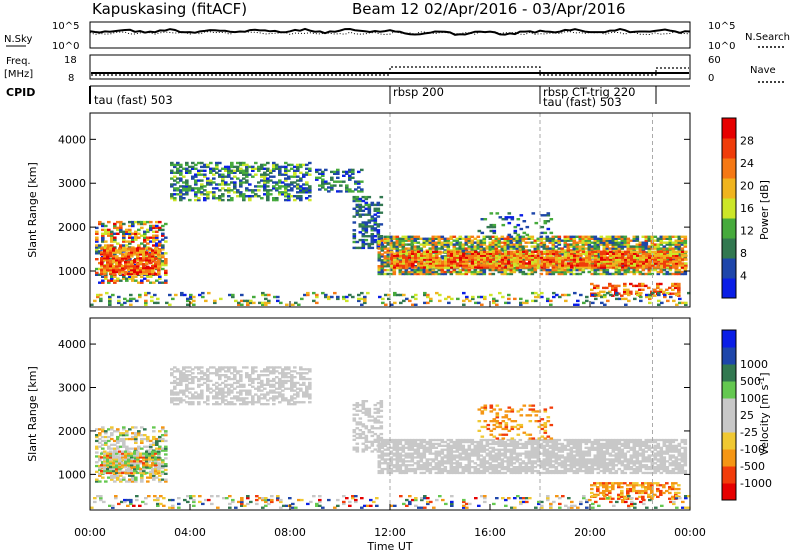 The width and height of the screenshot is (800, 558). What do you see at coordinates (133, 100) in the screenshot?
I see `cpid-mode-1: tau (fast) 503` at bounding box center [133, 100].